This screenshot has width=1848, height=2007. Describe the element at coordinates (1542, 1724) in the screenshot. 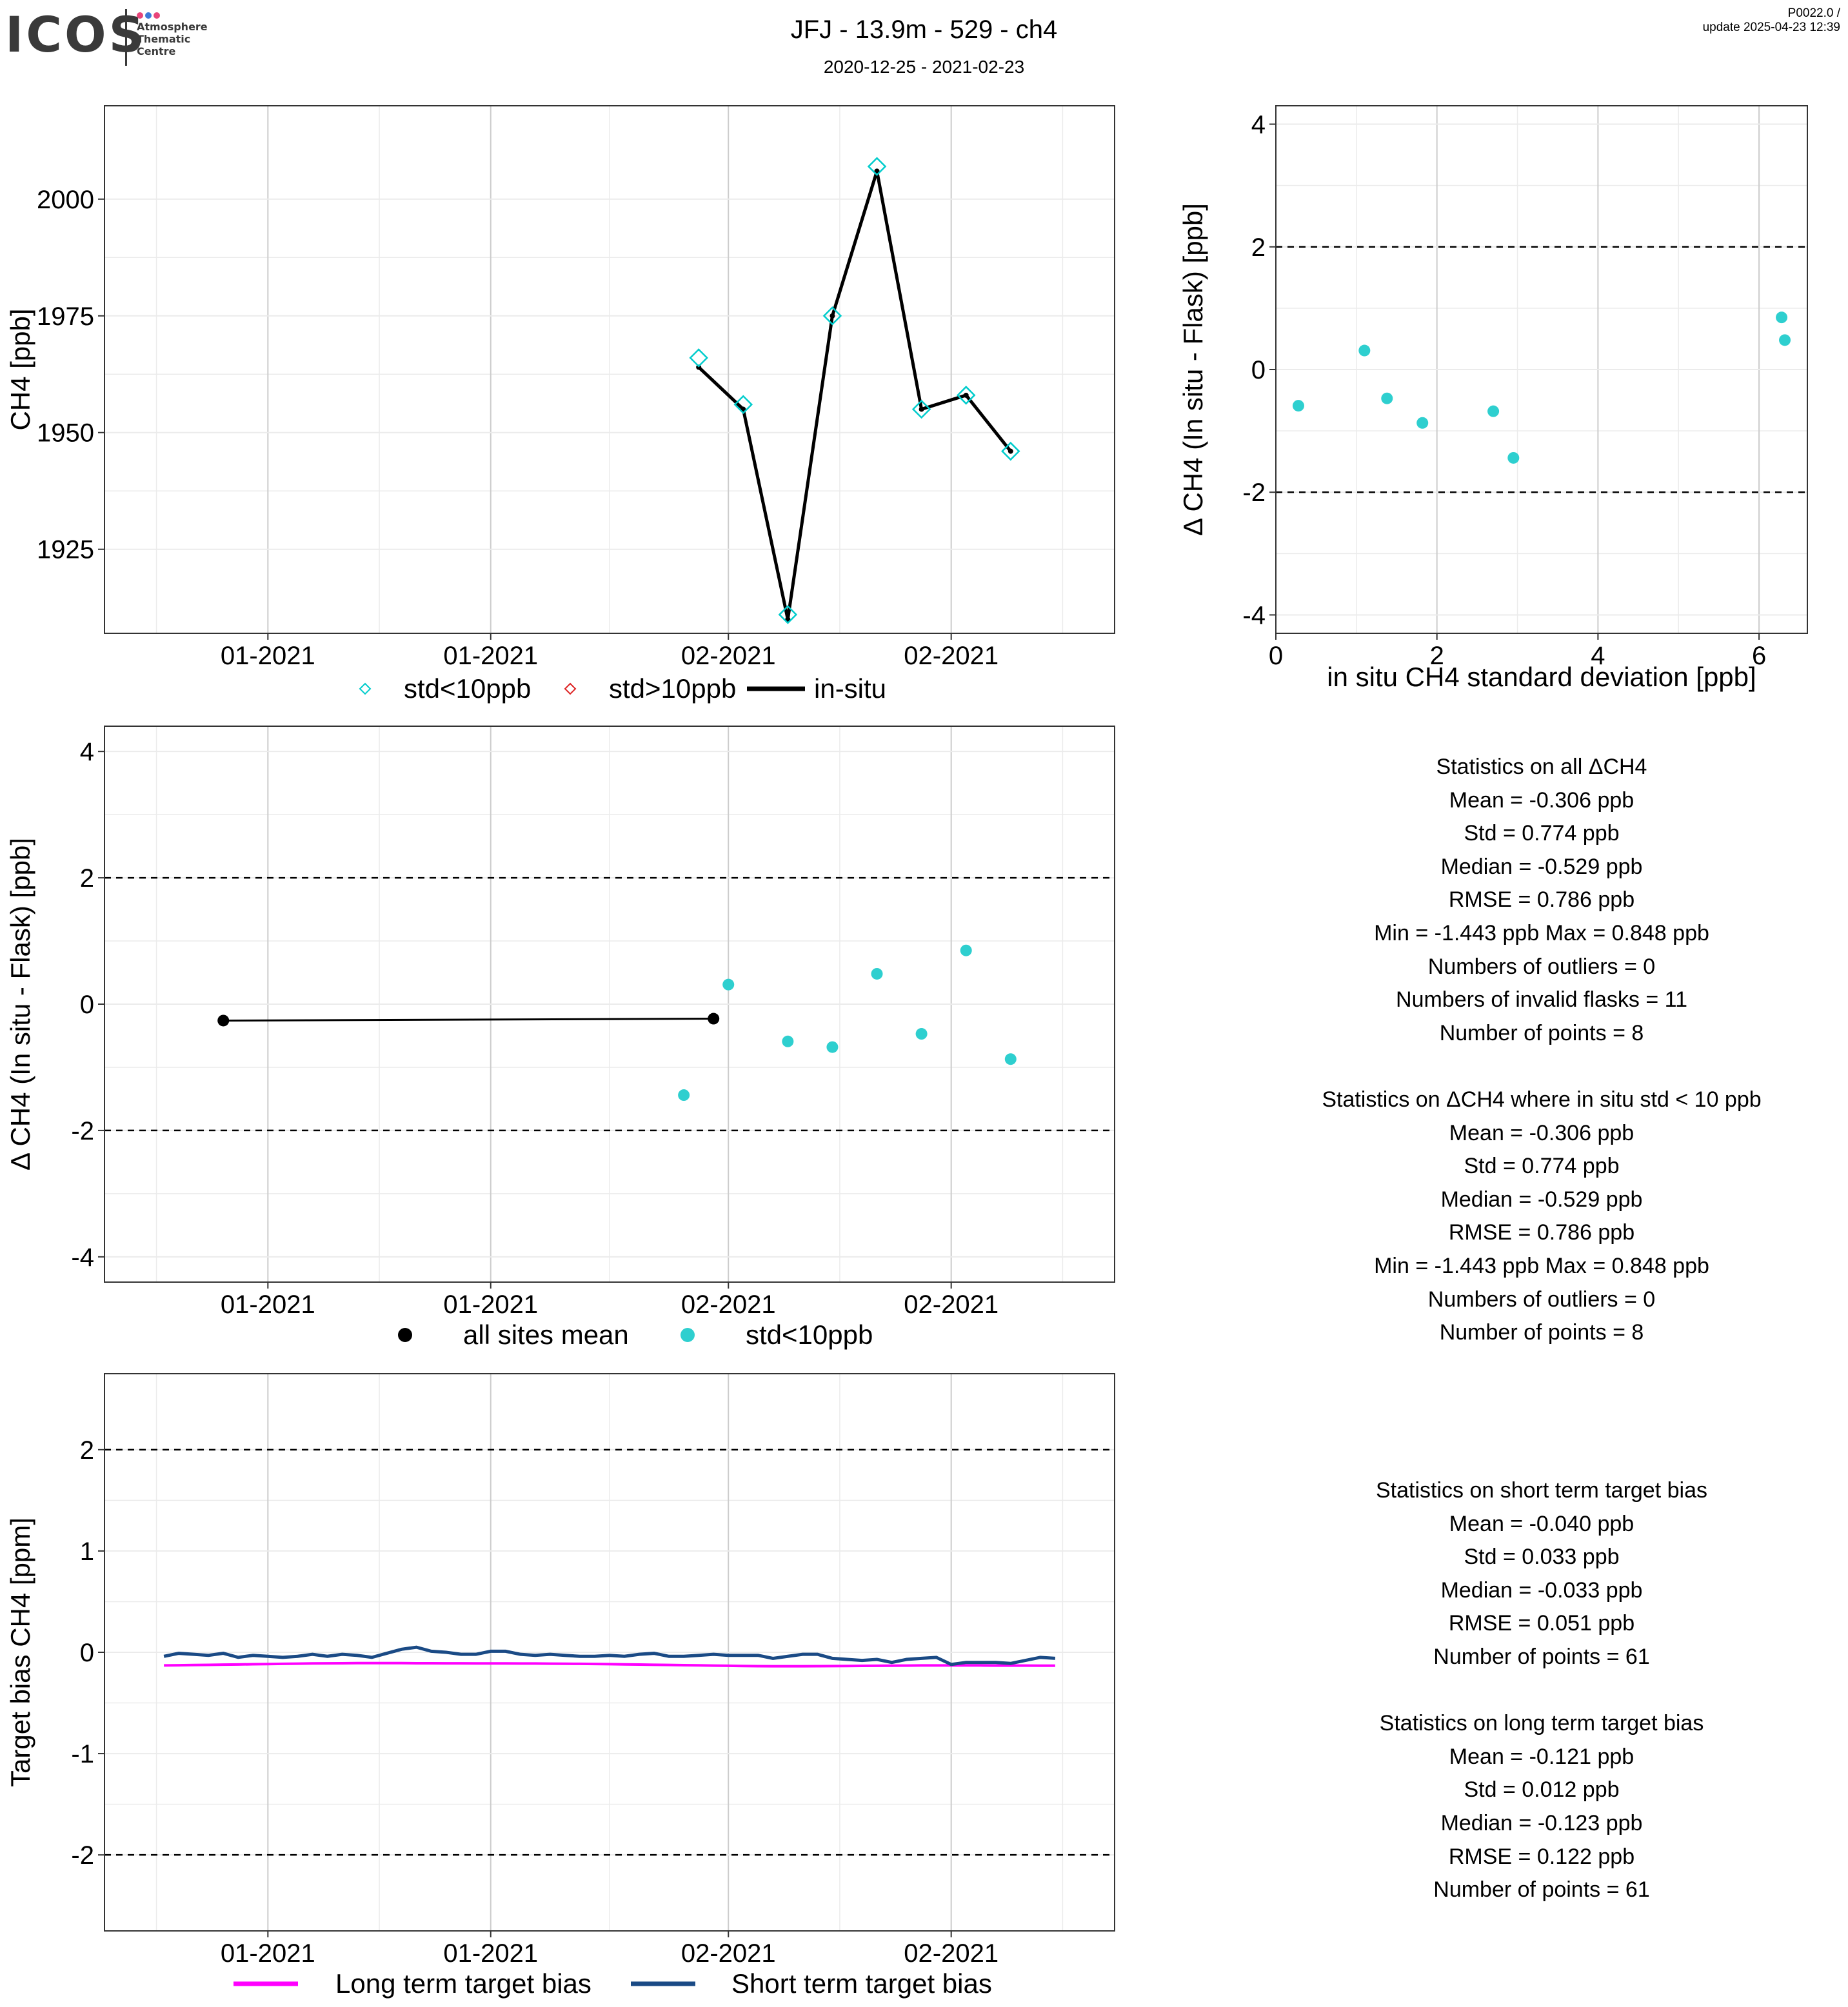

I see `stat-line: Statistics on long term target bias` at that location.